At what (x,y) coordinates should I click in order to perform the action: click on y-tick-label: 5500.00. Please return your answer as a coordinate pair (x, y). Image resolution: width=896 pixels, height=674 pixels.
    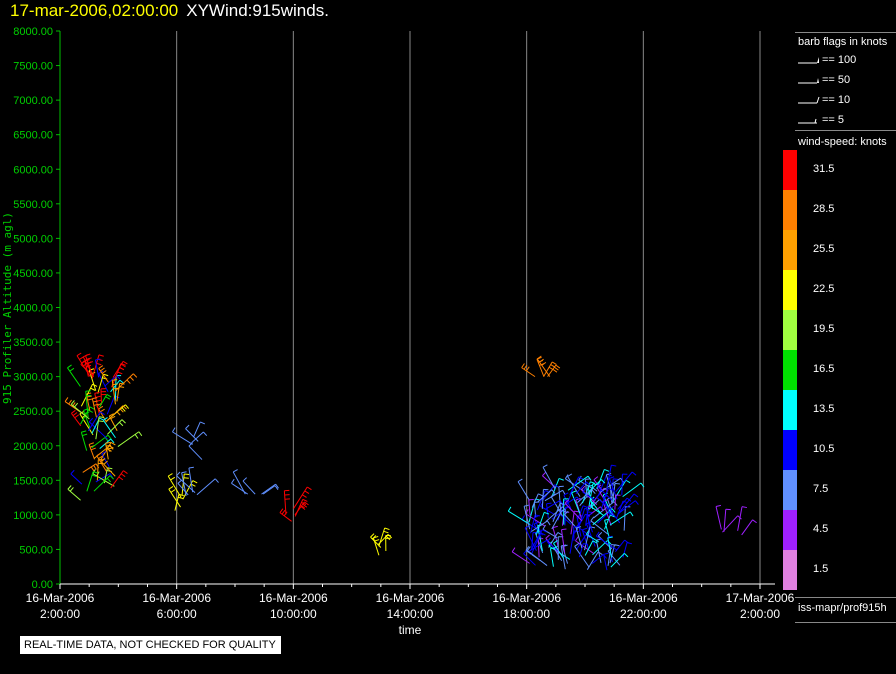
    Looking at the image, I should click on (33, 205).